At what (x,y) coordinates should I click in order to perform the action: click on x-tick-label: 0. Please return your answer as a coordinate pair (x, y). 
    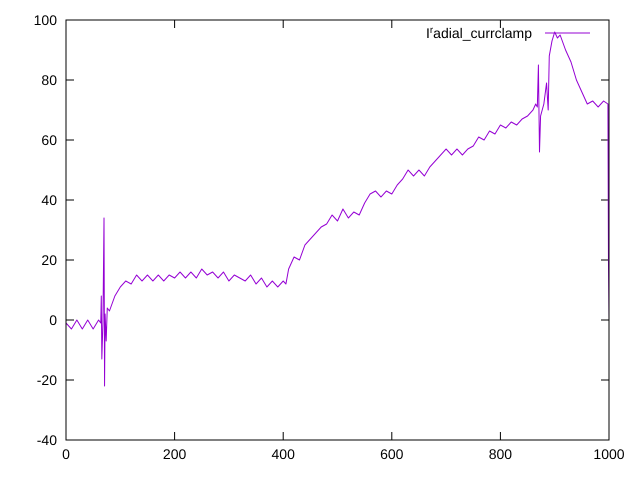
    Looking at the image, I should click on (66, 454).